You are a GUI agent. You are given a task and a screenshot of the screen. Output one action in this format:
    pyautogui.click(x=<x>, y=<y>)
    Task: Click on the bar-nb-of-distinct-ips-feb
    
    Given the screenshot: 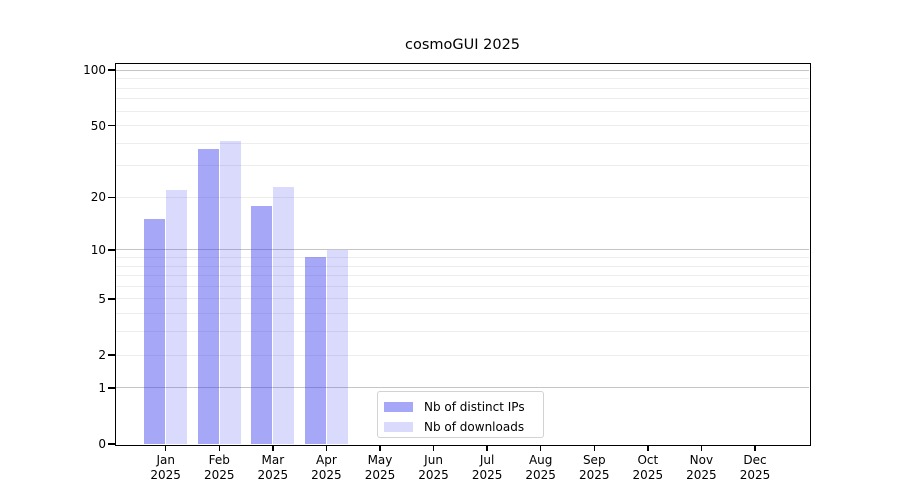 What is the action you would take?
    pyautogui.click(x=208, y=296)
    